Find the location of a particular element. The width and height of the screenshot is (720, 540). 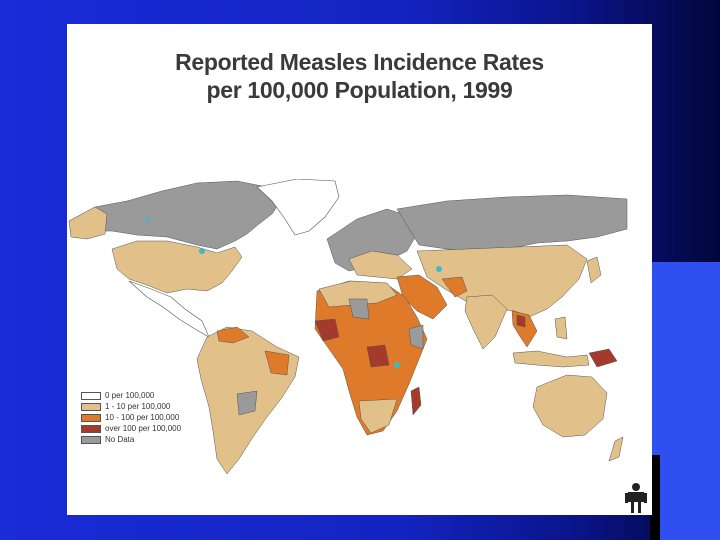

region-somalia-nodata is located at coordinates (416, 337).